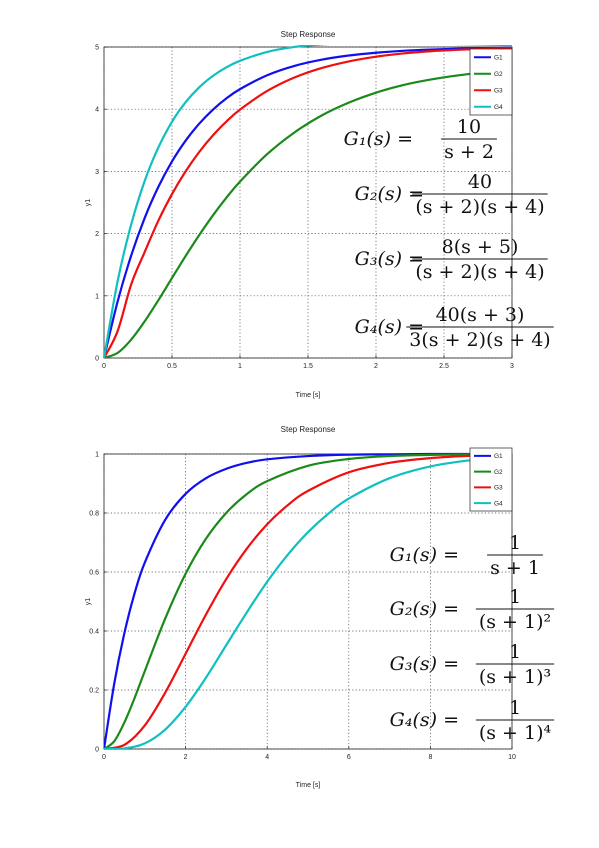 Image resolution: width=599 pixels, height=848 pixels. I want to click on formula-3: G₃(s) = 8(s + 5) (s + 2)(s + 4), so click(451, 259).